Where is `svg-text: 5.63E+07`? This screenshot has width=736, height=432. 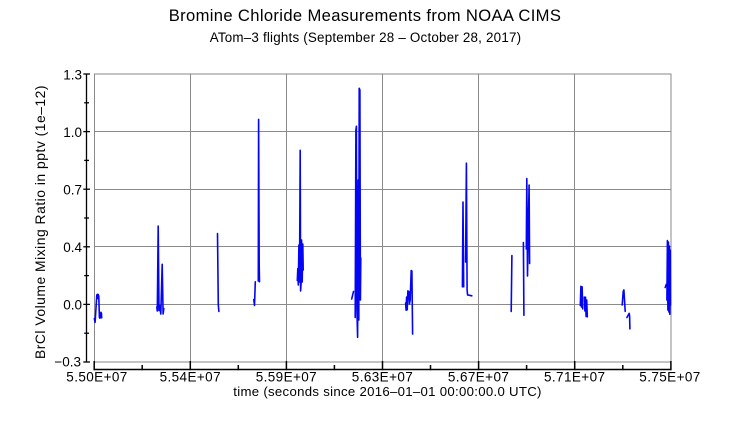
svg-text: 5.63E+07 is located at coordinates (382, 377).